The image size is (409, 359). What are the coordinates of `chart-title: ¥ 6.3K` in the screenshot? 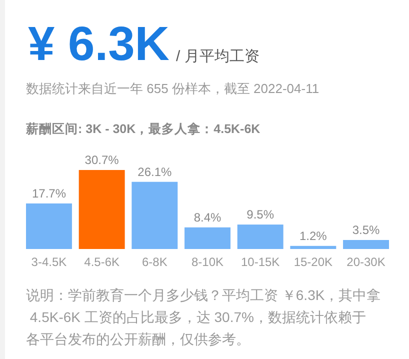 It's located at (99, 44).